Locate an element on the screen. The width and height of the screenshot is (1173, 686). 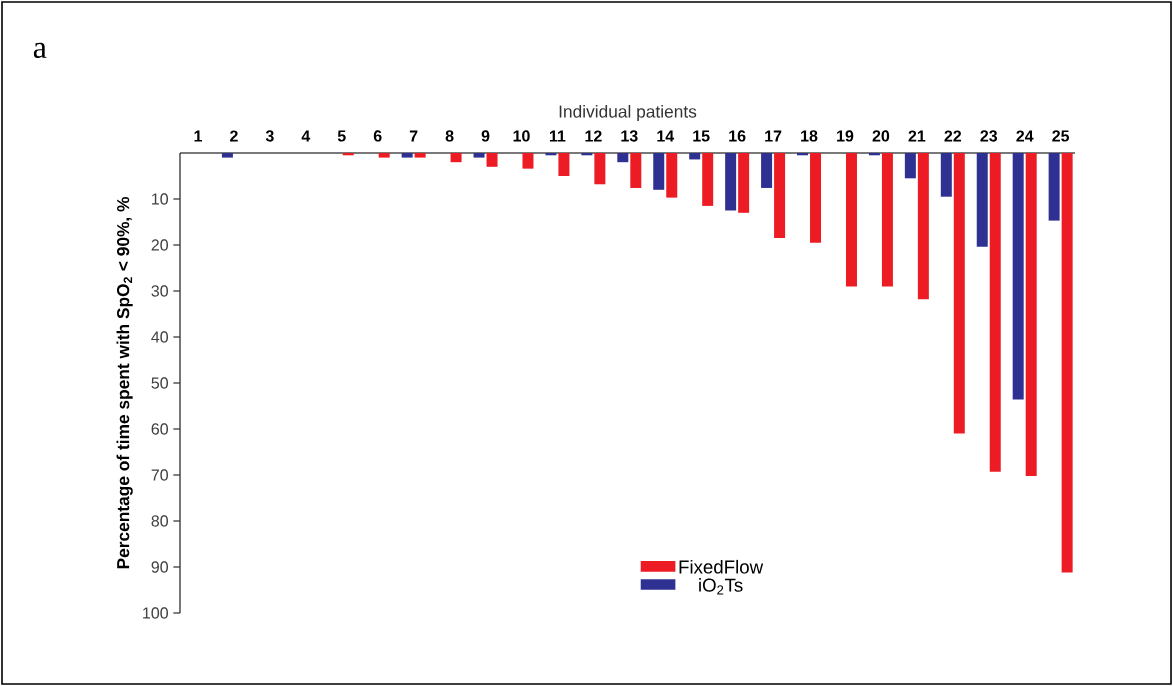
x-tick-label: 11 is located at coordinates (557, 136).